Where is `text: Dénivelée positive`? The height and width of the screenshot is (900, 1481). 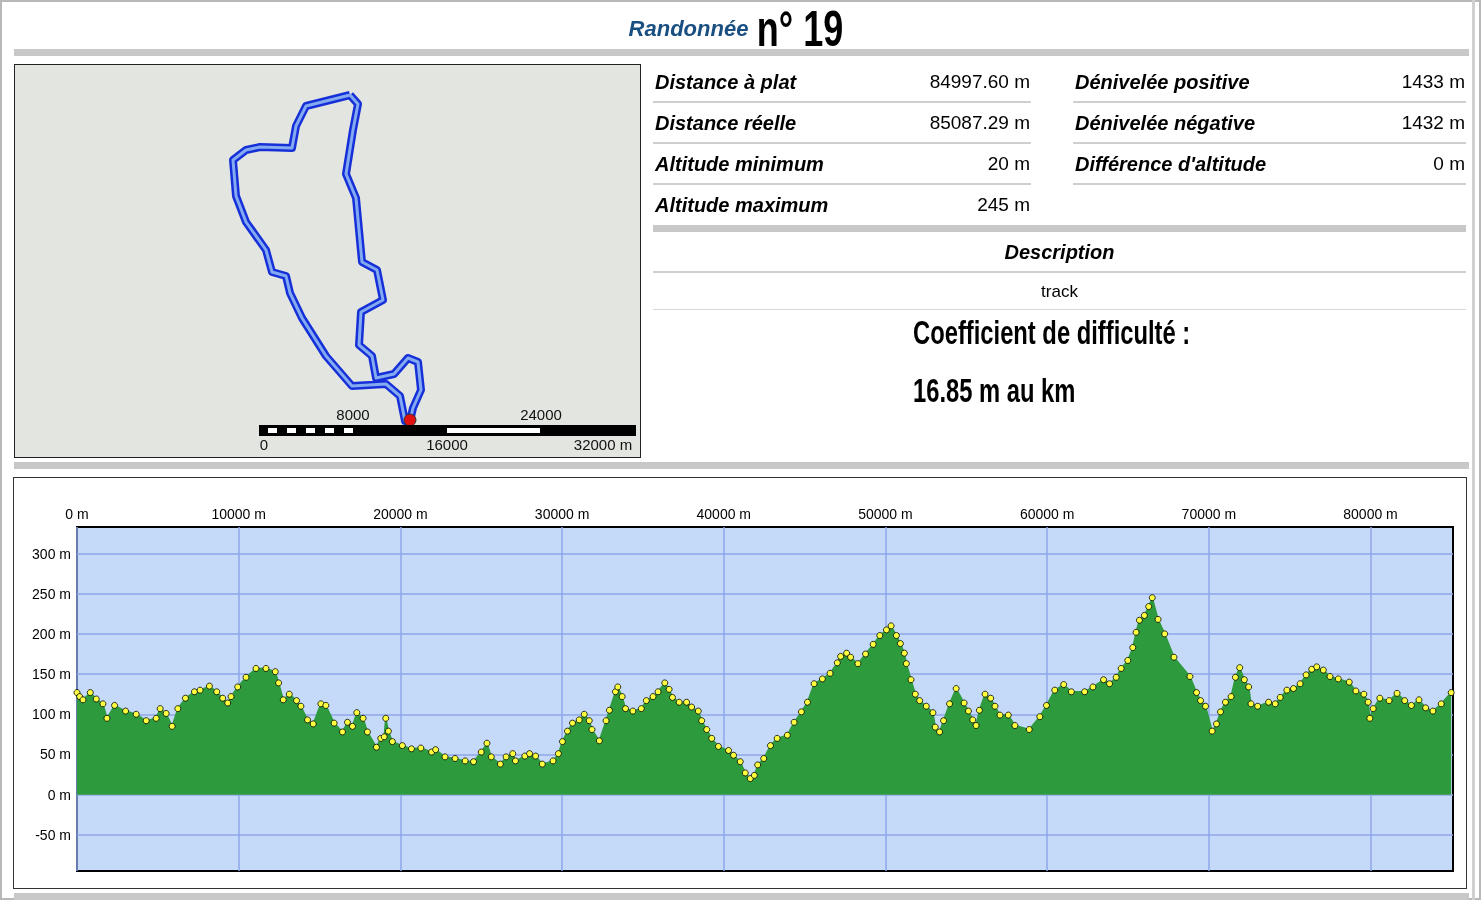 text: Dénivelée positive is located at coordinates (1162, 82).